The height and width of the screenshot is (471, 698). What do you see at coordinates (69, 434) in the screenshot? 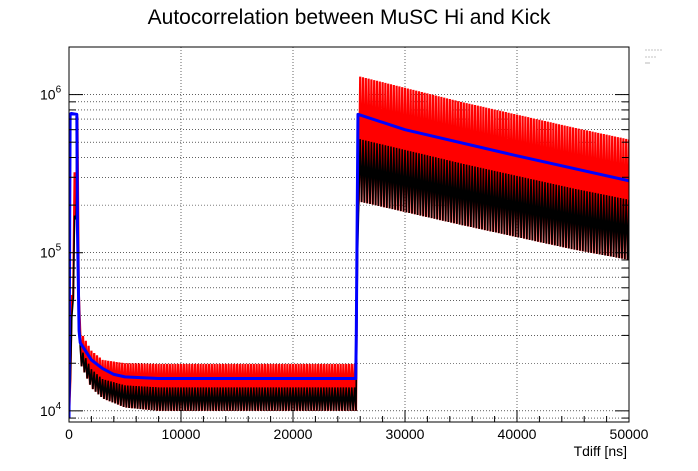
I see `x-tick-label: 0` at bounding box center [69, 434].